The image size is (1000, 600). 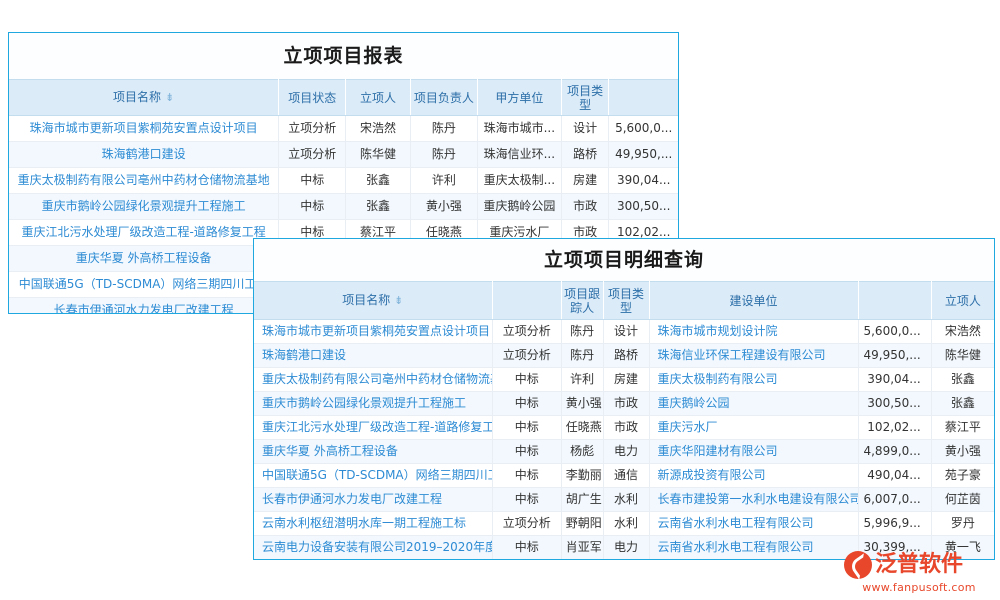 What do you see at coordinates (312, 154) in the screenshot?
I see `report-cell-project-status: 立项分析` at bounding box center [312, 154].